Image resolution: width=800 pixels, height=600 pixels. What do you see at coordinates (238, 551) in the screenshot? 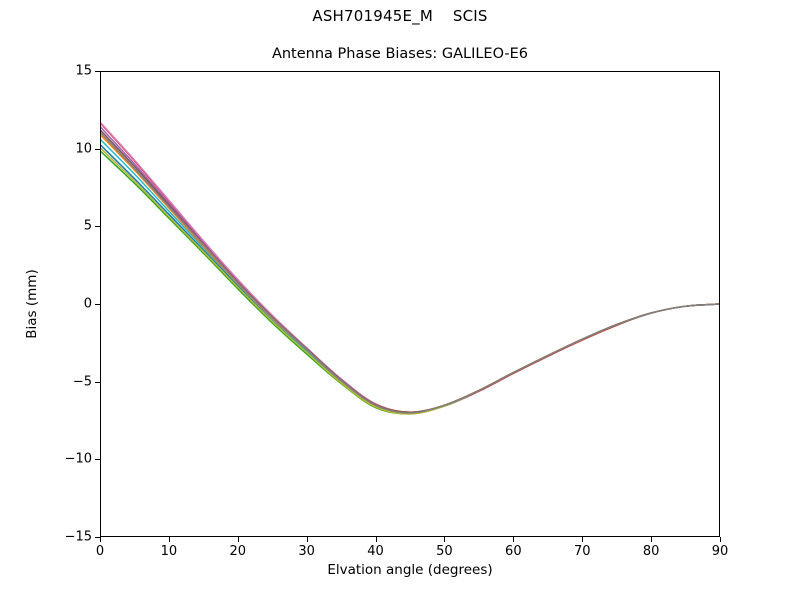
I see `x-tick-label: 20` at bounding box center [238, 551].